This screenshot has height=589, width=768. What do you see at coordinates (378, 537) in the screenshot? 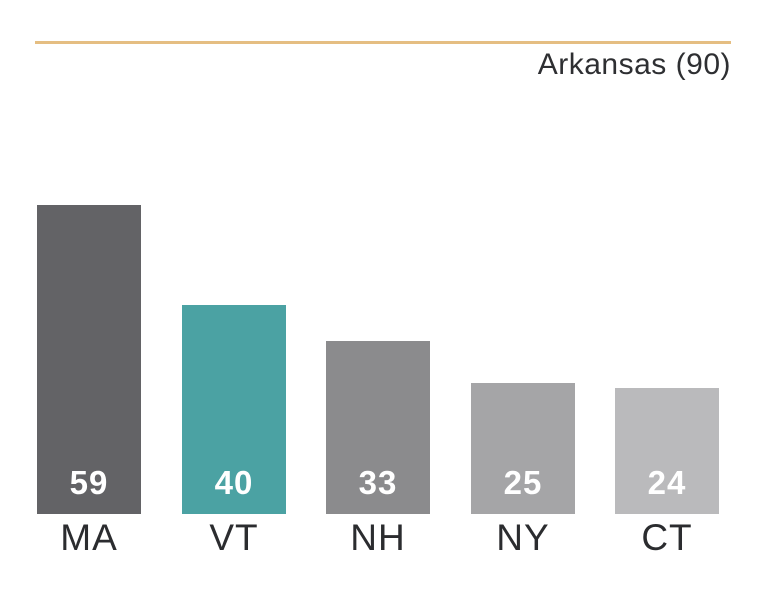
I see `category-label-nh: NH` at bounding box center [378, 537].